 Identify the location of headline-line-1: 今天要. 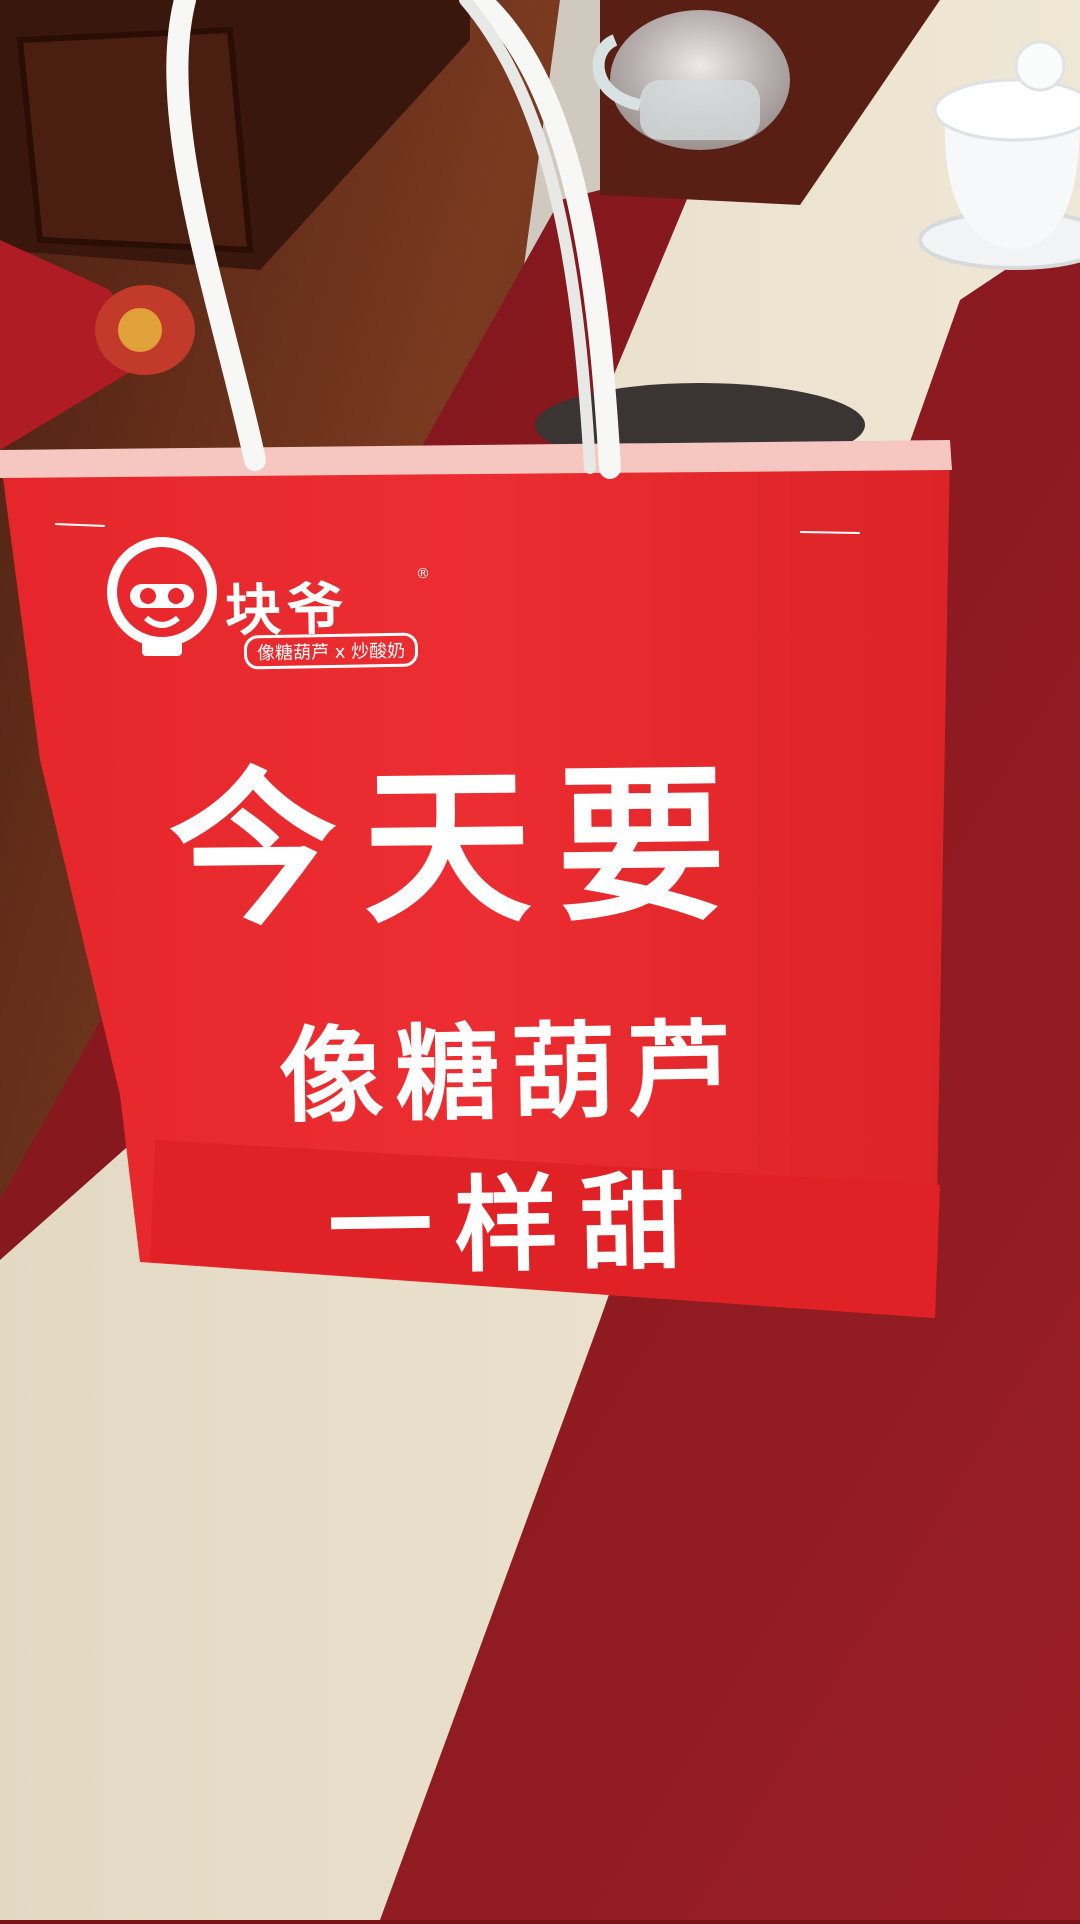
(460, 848).